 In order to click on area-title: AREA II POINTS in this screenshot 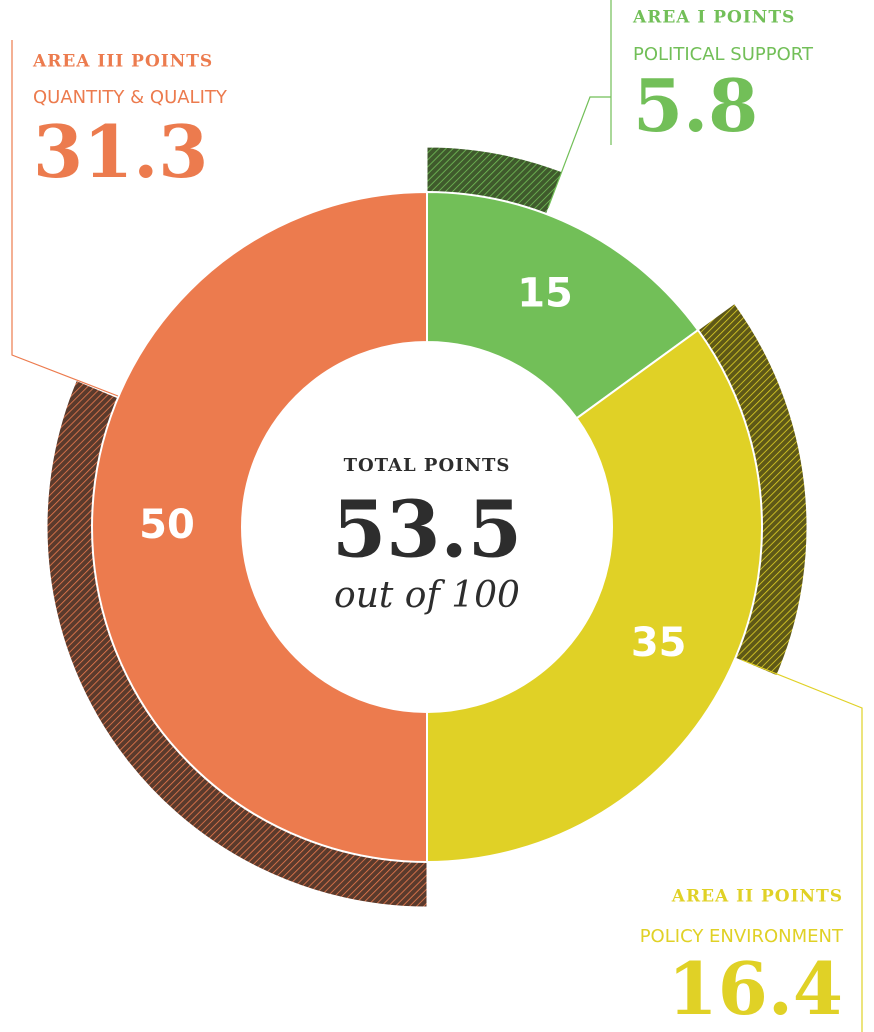, I will do `click(757, 897)`.